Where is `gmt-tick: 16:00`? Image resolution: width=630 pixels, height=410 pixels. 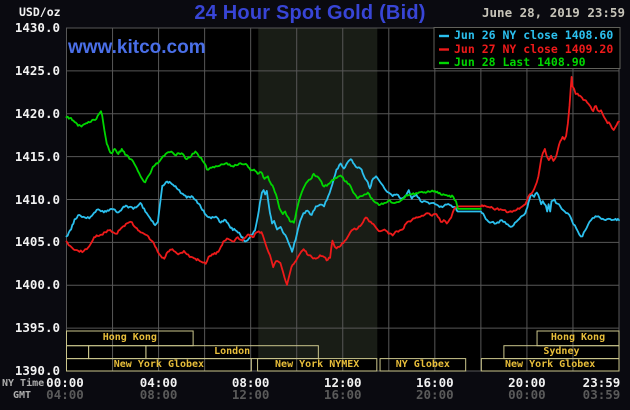
gmt-tick: 16:00 is located at coordinates (342, 394).